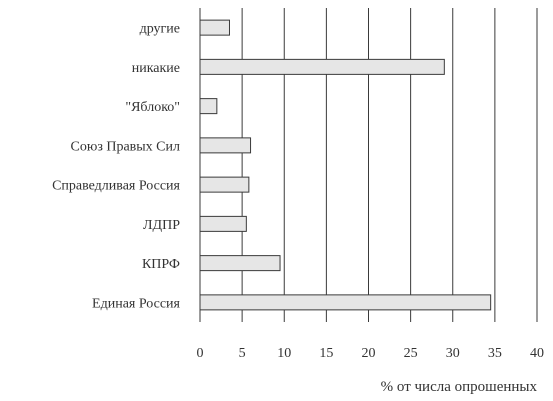 The height and width of the screenshot is (401, 553). What do you see at coordinates (161, 225) in the screenshot?
I see `category-label-6: ЛДПР` at bounding box center [161, 225].